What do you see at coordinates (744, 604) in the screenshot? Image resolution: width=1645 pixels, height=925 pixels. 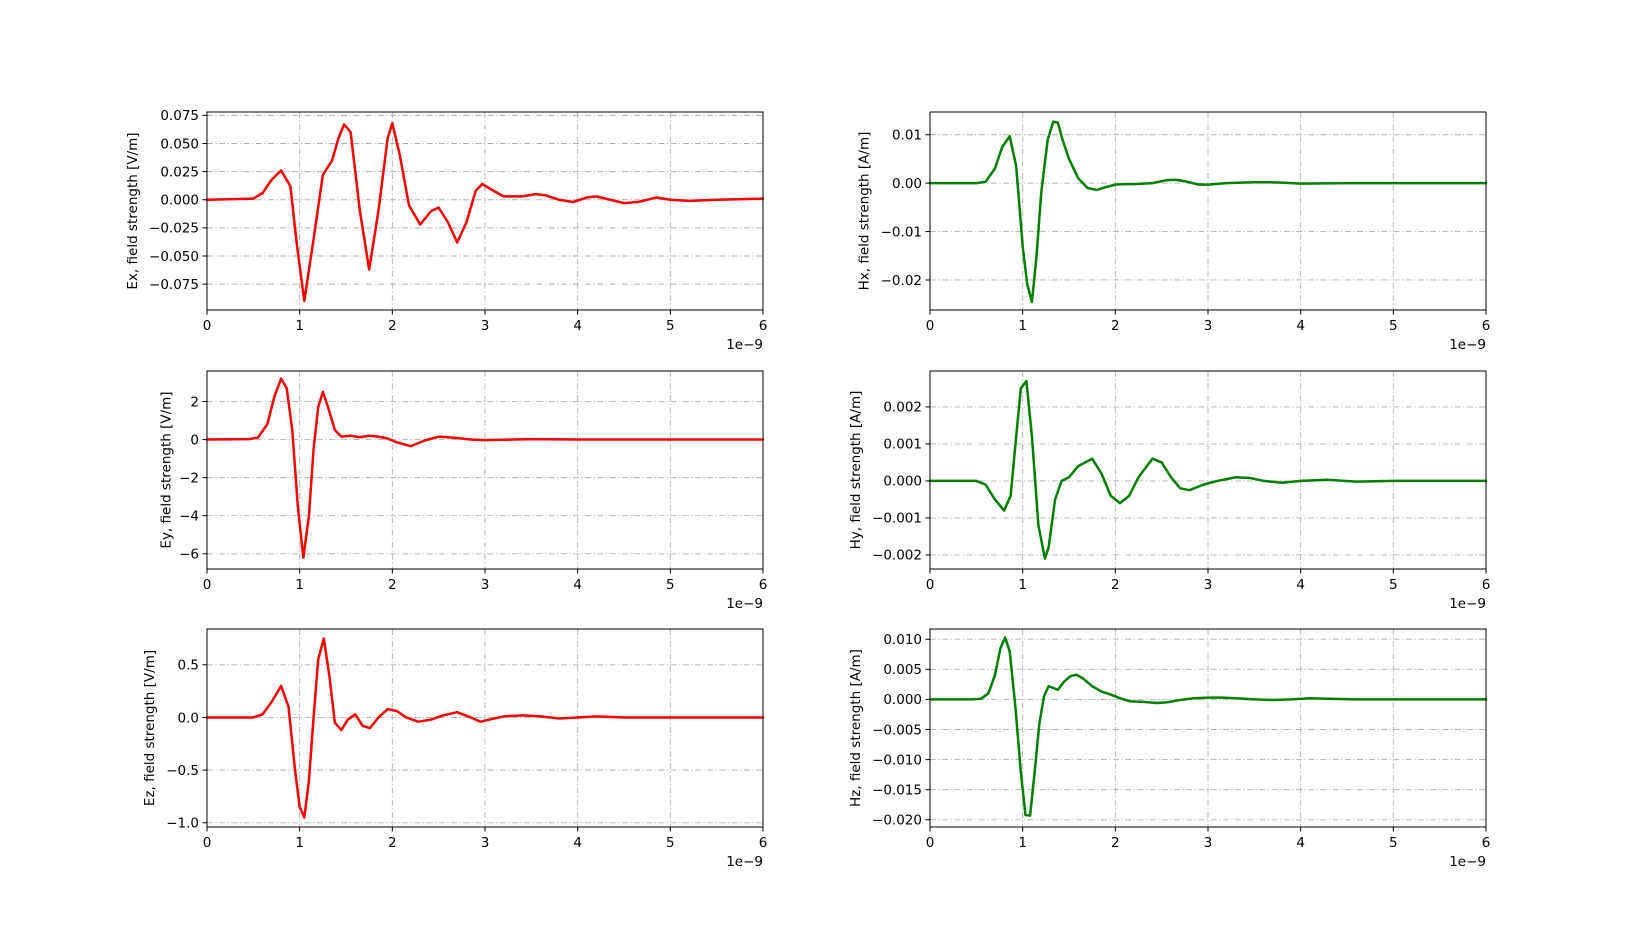 I see `ey-x-offset-label: 1e−9` at bounding box center [744, 604].